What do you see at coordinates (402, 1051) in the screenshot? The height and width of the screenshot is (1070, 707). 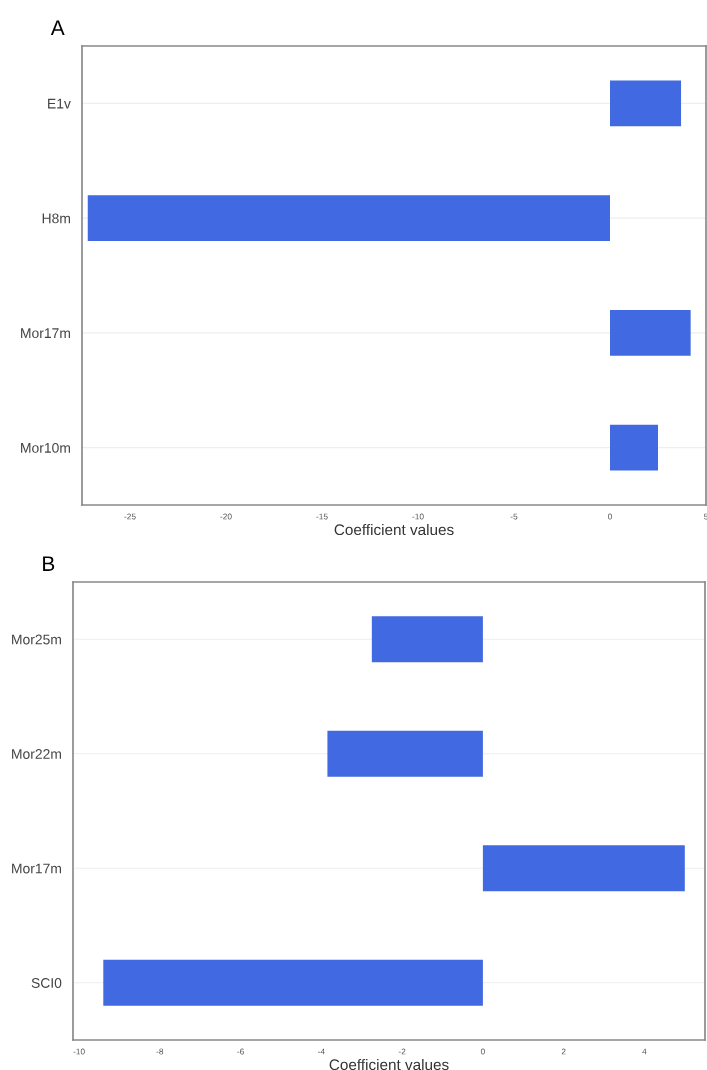 I see `x-tick-label: -2` at bounding box center [402, 1051].